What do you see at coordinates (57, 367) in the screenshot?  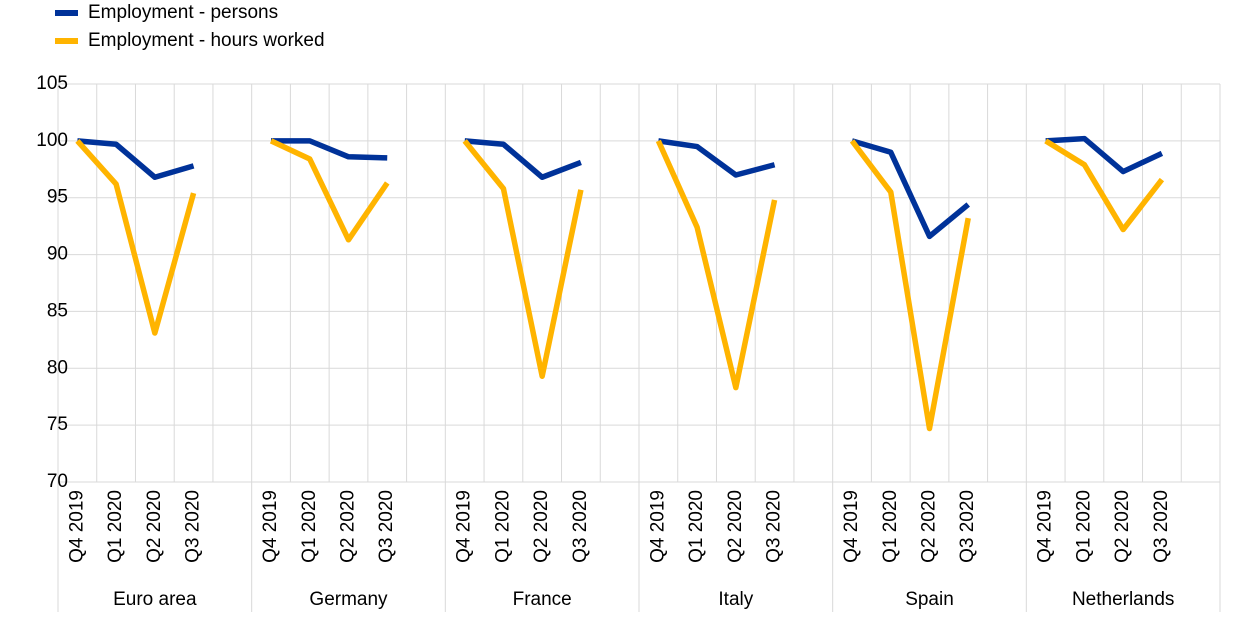 I see `y-tick-label: 80` at bounding box center [57, 367].